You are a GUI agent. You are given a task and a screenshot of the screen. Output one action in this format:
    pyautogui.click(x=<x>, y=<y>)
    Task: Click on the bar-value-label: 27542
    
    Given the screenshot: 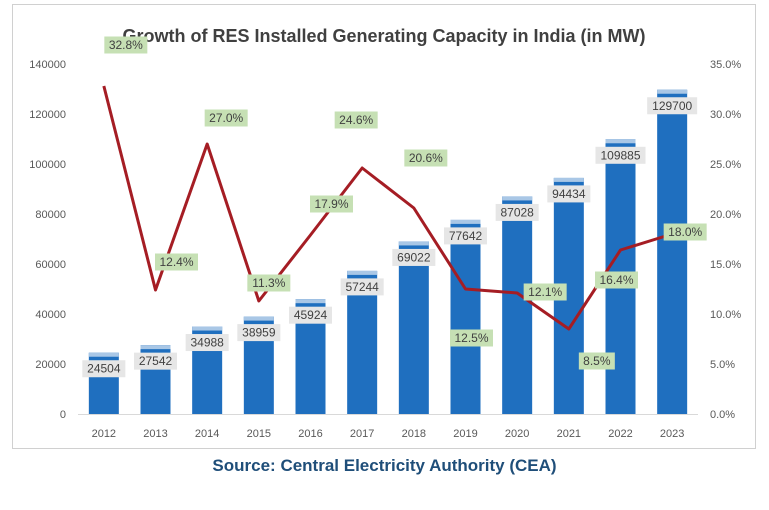 What is the action you would take?
    pyautogui.click(x=156, y=361)
    